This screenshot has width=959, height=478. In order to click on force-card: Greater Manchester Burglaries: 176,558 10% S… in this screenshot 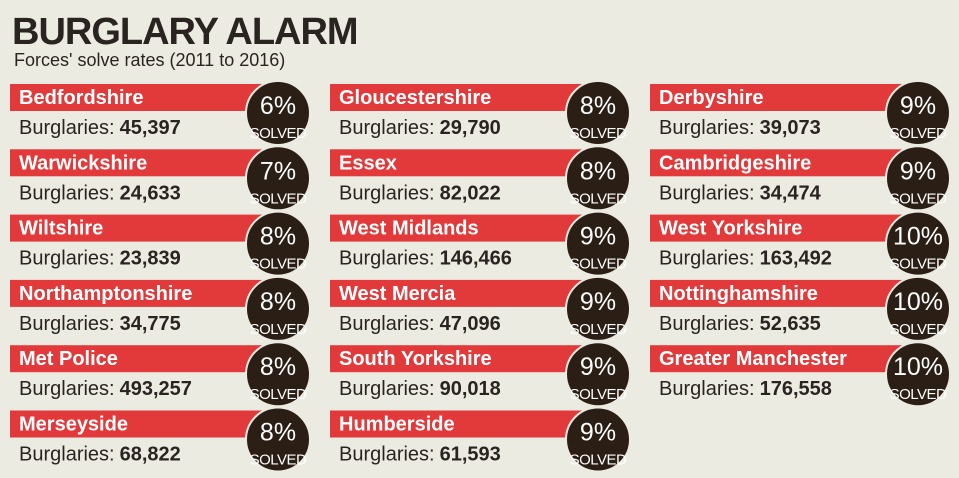, I will do `click(800, 374)`.